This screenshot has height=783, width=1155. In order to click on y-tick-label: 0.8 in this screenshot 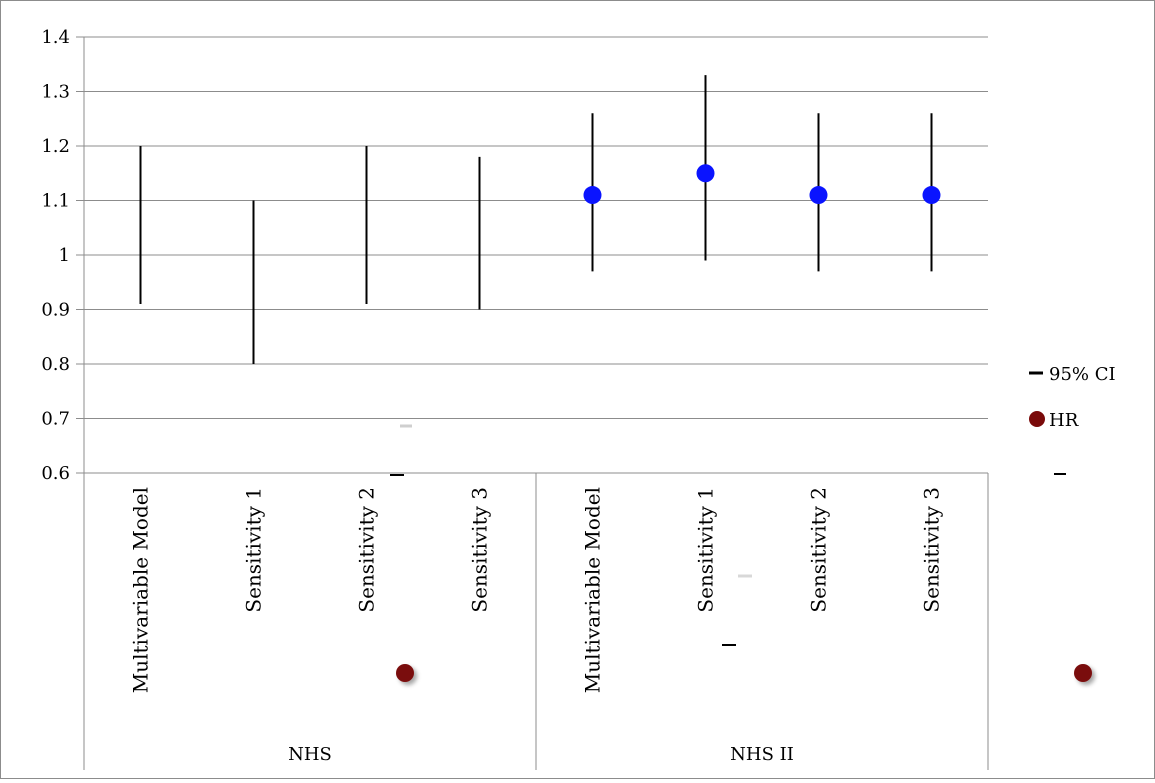, I will do `click(55, 364)`.